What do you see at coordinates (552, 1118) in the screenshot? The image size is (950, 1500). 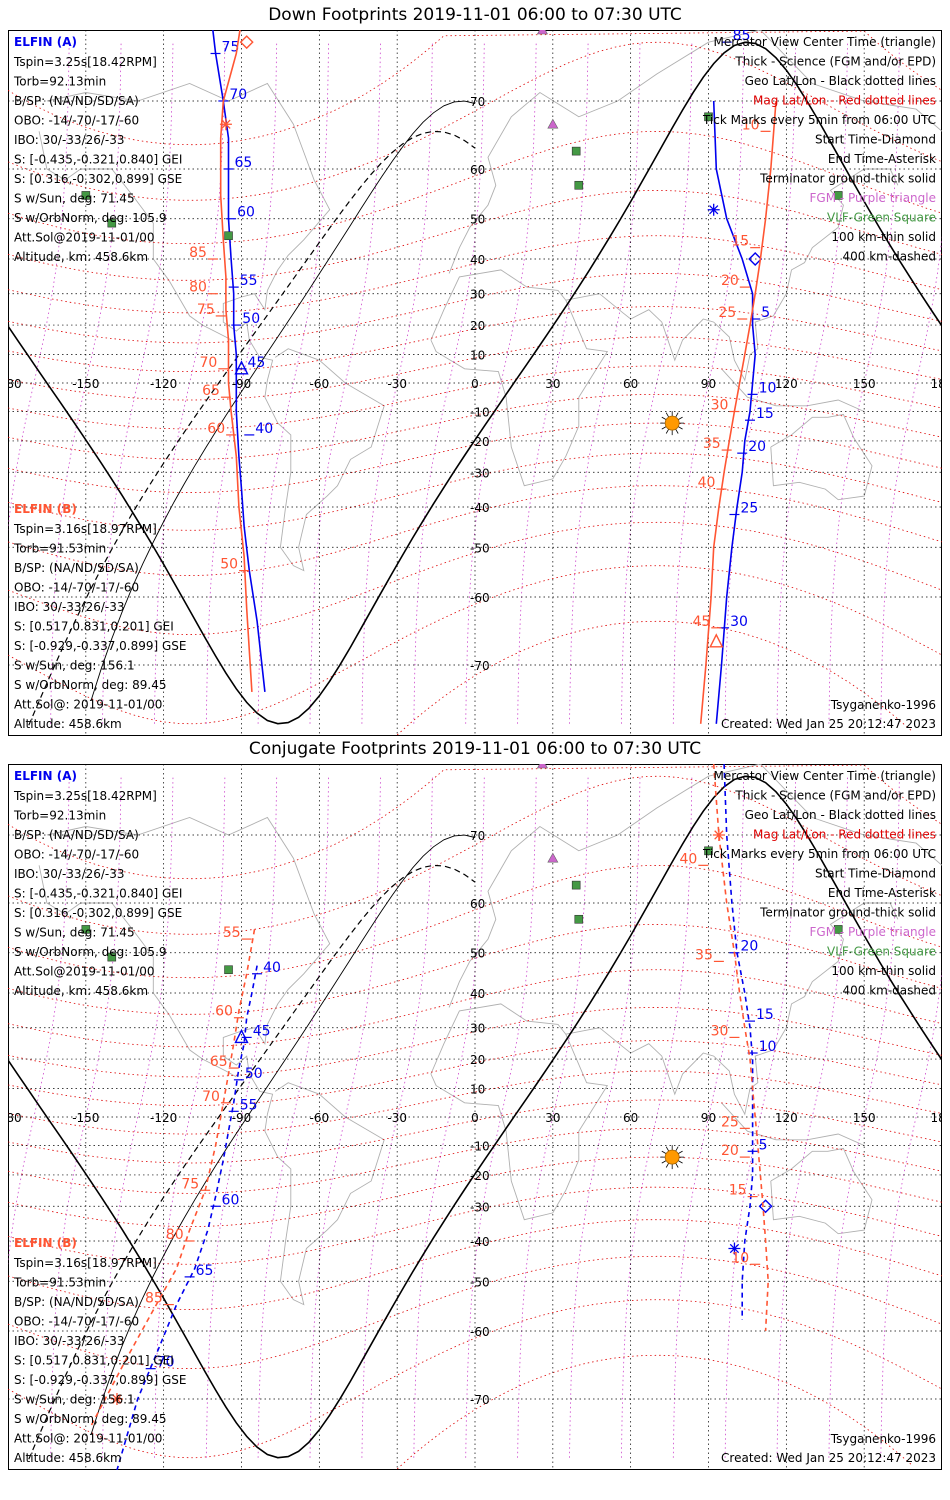 I see `lon-tick-label: 30` at bounding box center [552, 1118].